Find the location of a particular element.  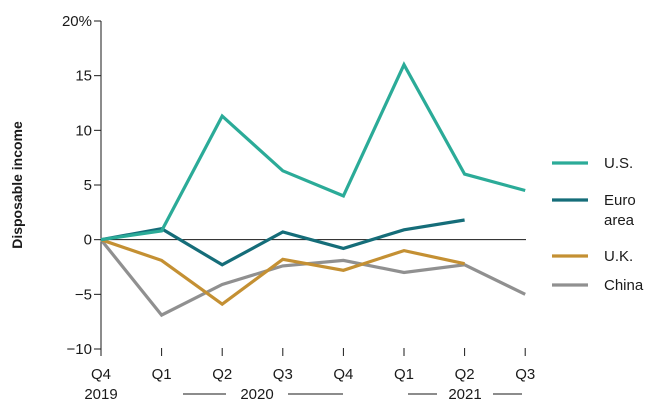

y-tick-label: 10 is located at coordinates (83, 130).